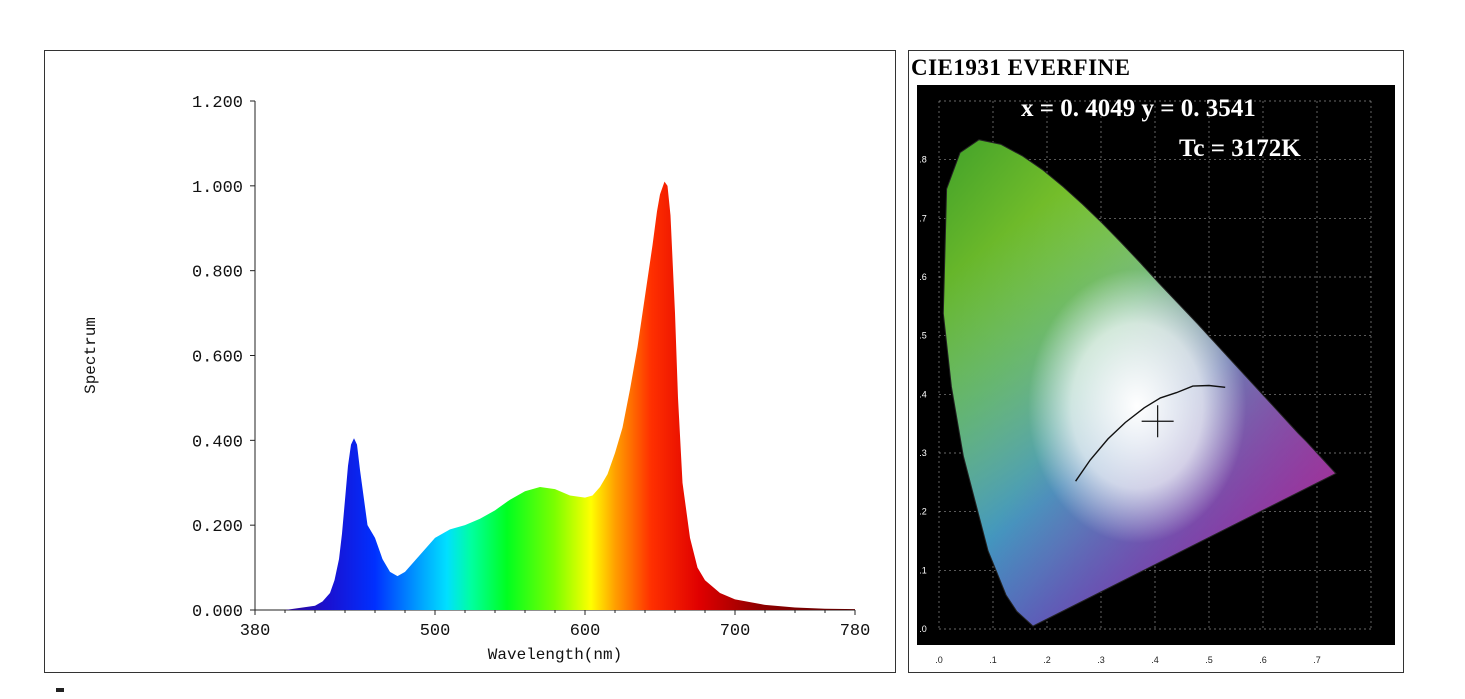 This screenshot has height=699, width=1465. I want to click on cie-chromaticity-marker, so click(1157, 421).